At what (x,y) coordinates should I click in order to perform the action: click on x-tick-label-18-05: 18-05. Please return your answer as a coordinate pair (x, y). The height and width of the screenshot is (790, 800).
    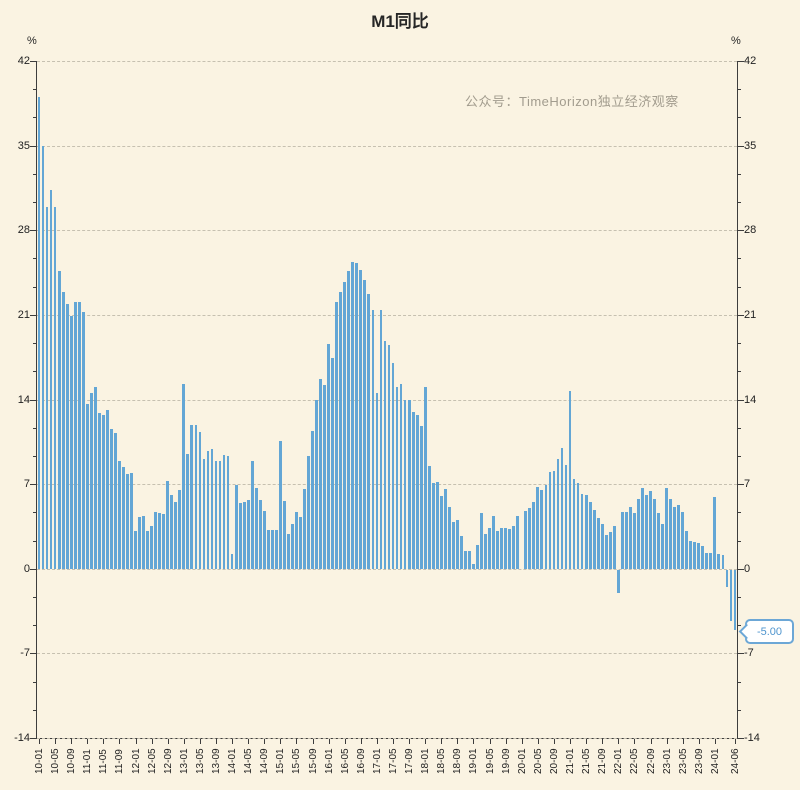
    Looking at the image, I should click on (442, 761).